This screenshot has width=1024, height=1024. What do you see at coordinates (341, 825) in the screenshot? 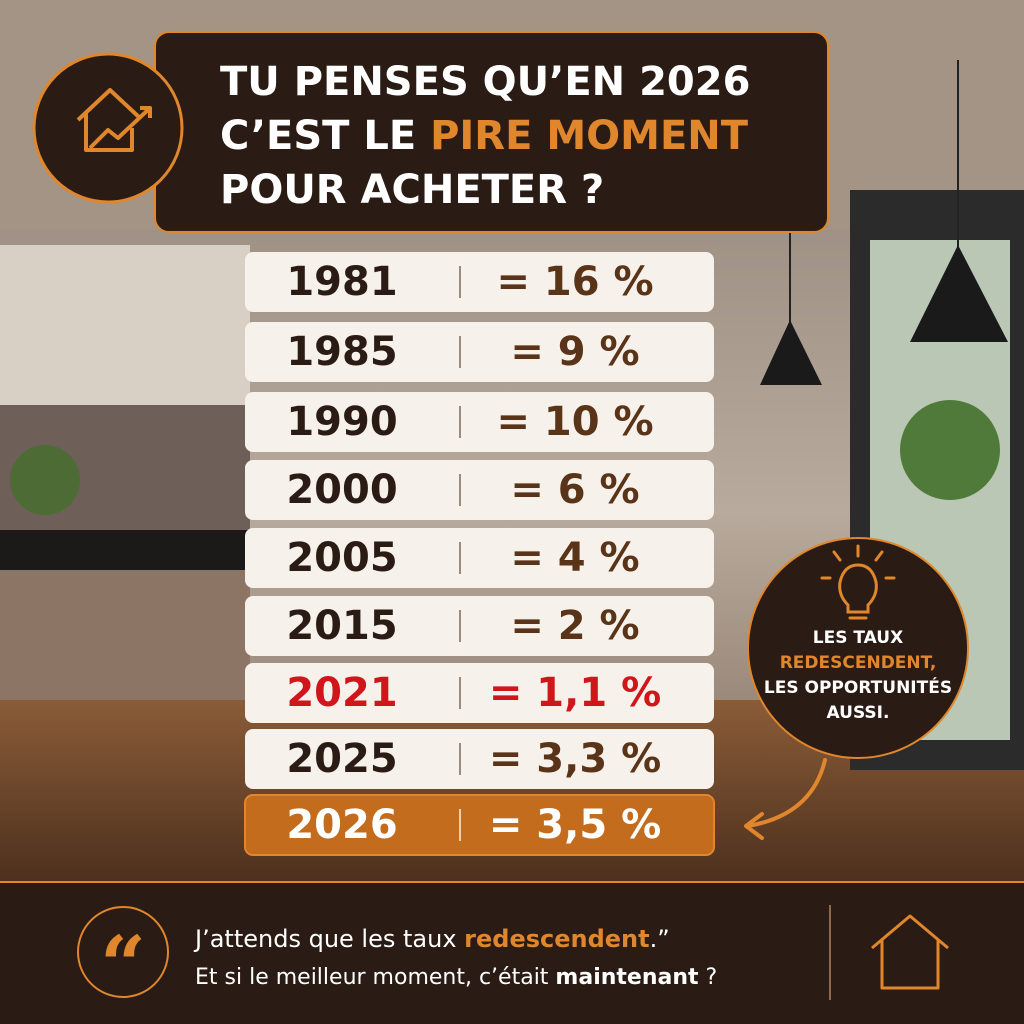
I see `row-year: 2026` at bounding box center [341, 825].